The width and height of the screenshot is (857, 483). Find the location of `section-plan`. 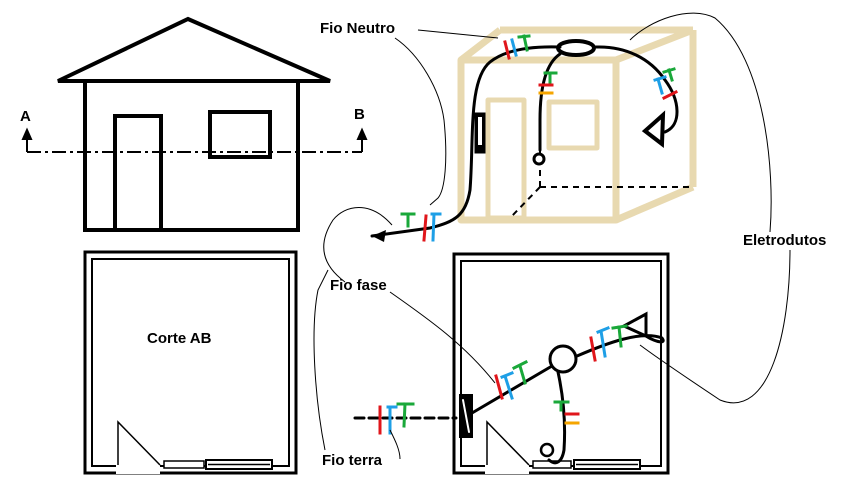

section-plan is located at coordinates (190, 362).